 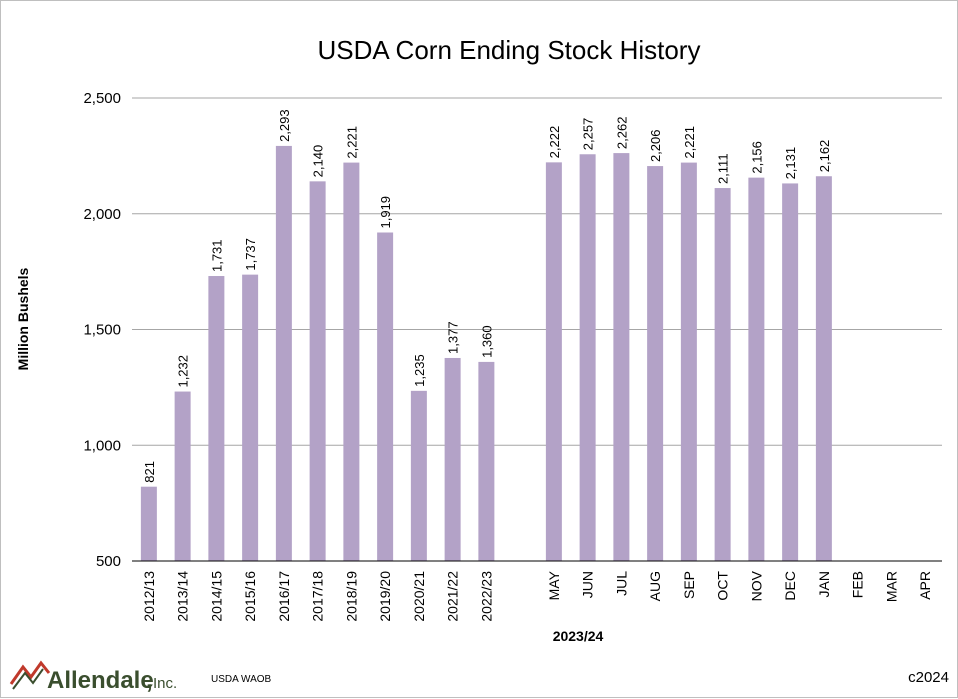 What do you see at coordinates (486, 596) in the screenshot?
I see `x-tick-label: 2022/23` at bounding box center [486, 596].